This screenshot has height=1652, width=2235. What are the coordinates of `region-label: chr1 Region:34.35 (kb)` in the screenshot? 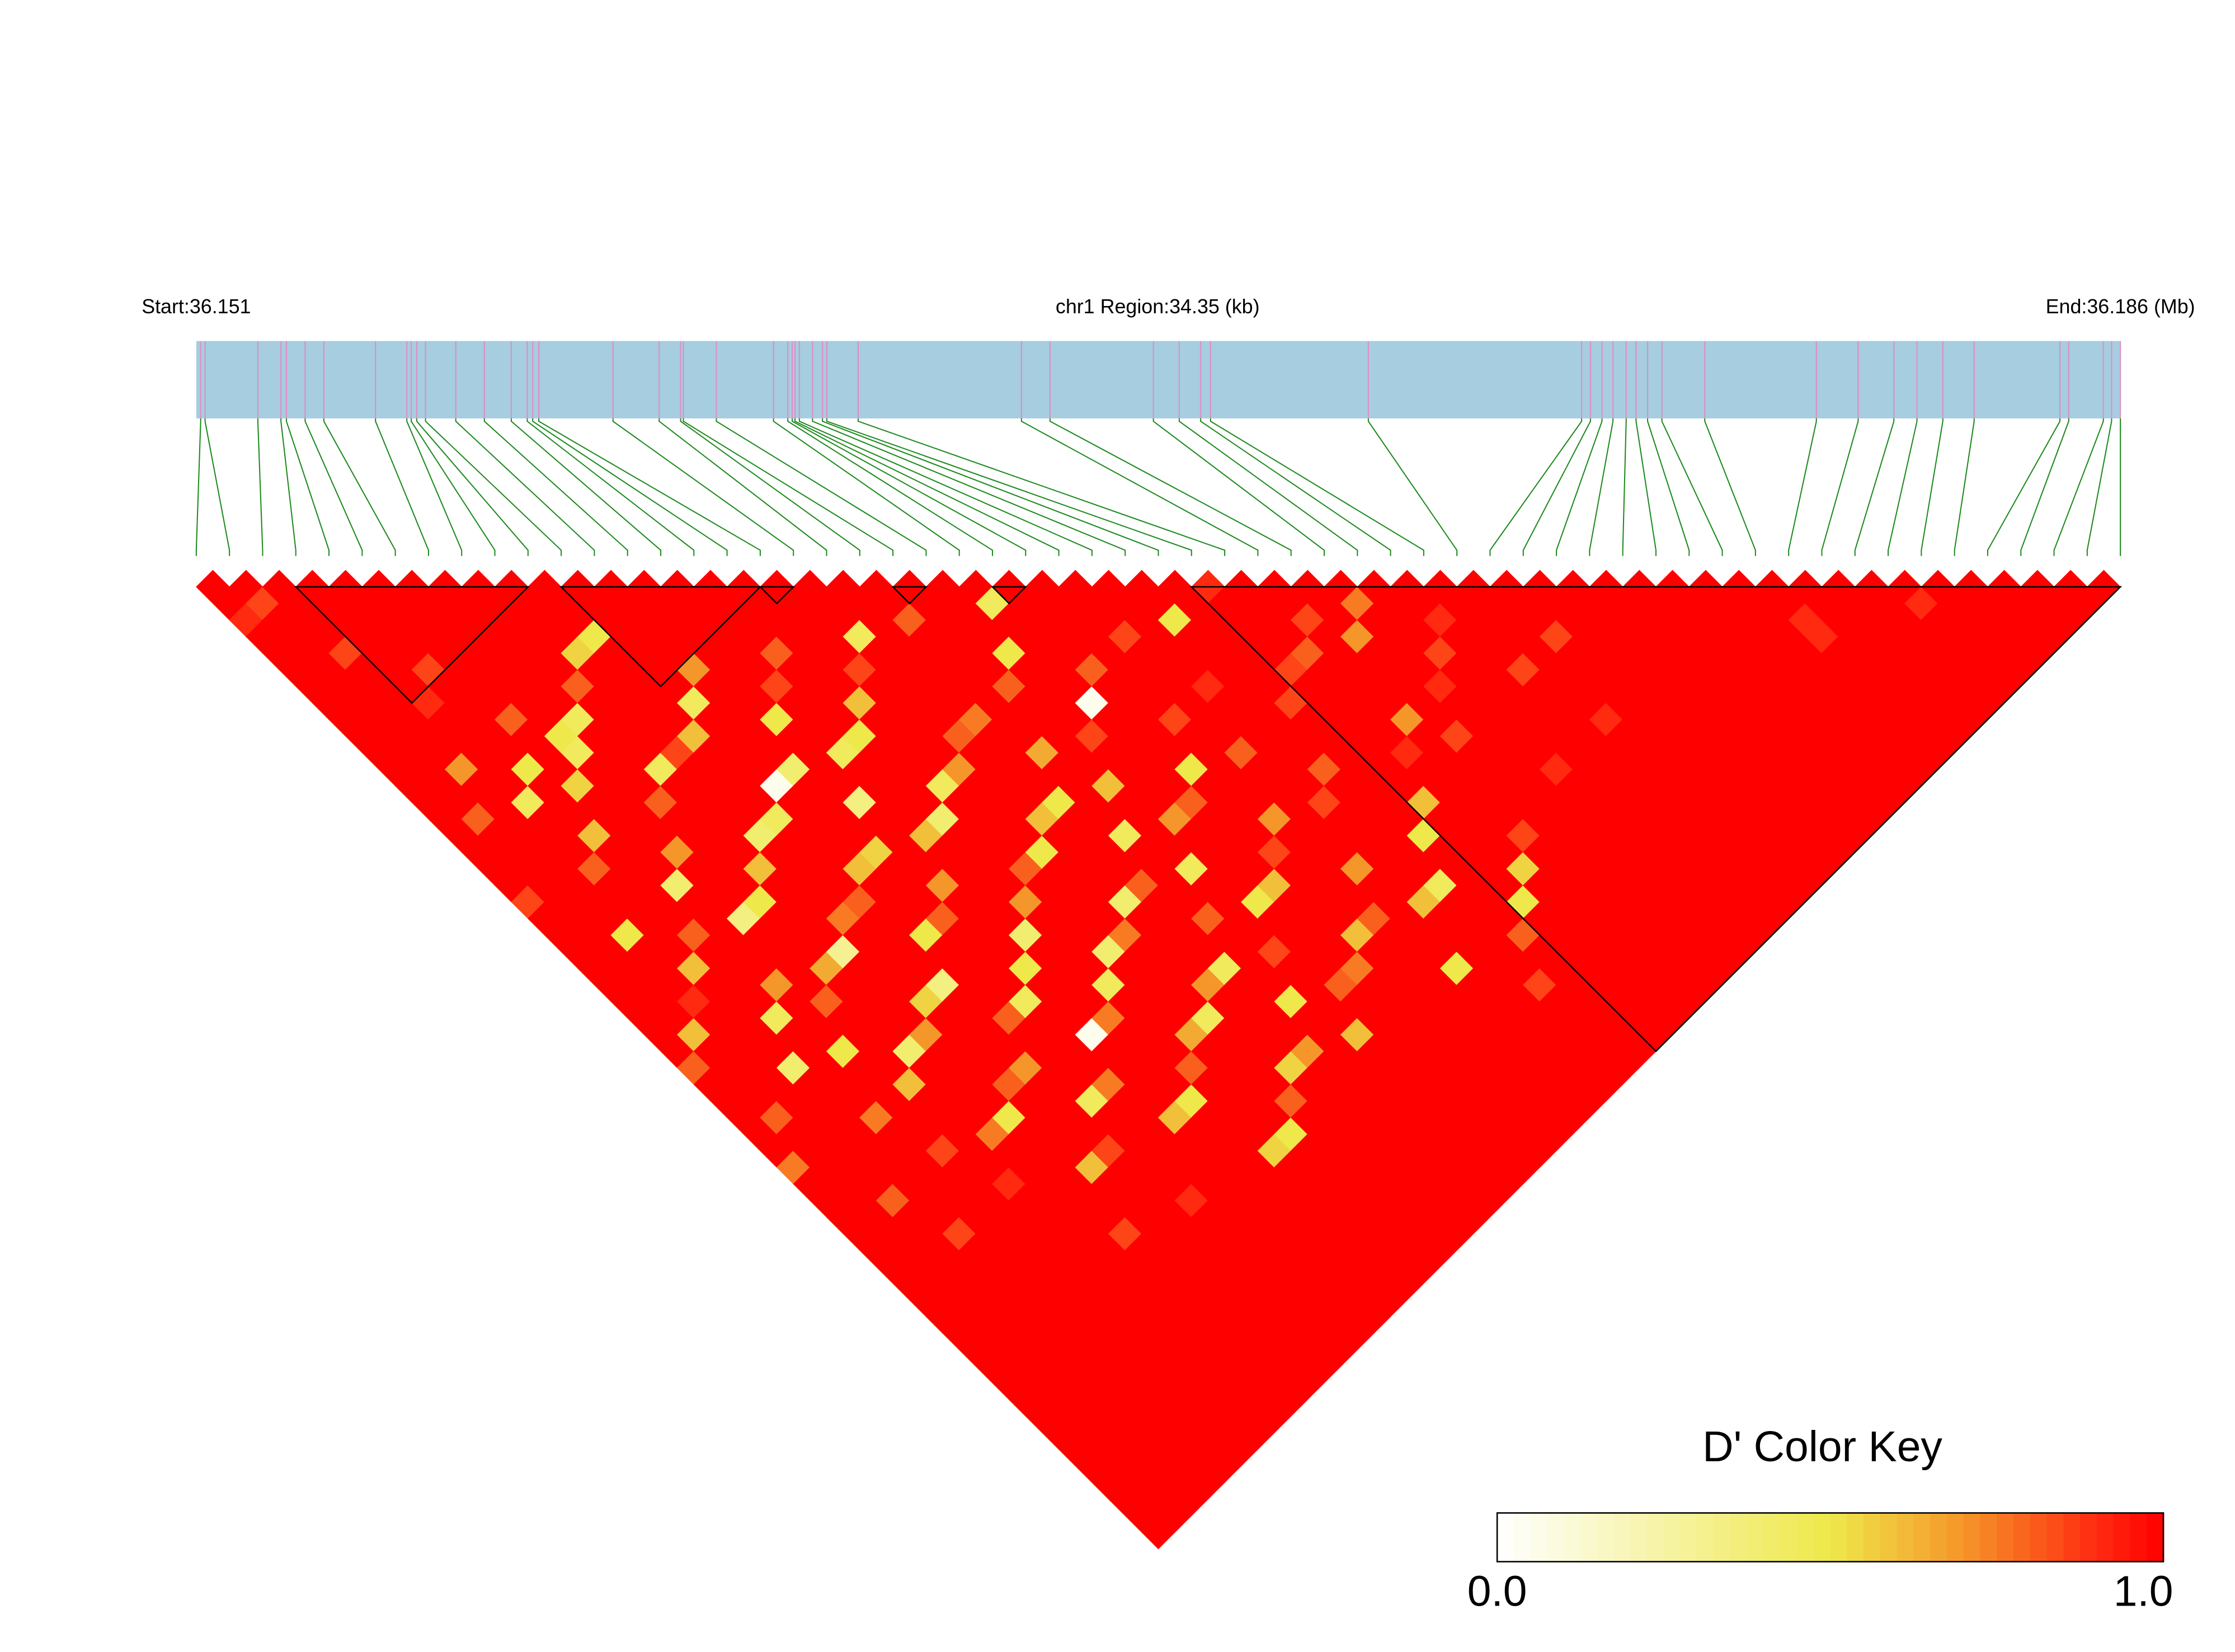 It's located at (1158, 306).